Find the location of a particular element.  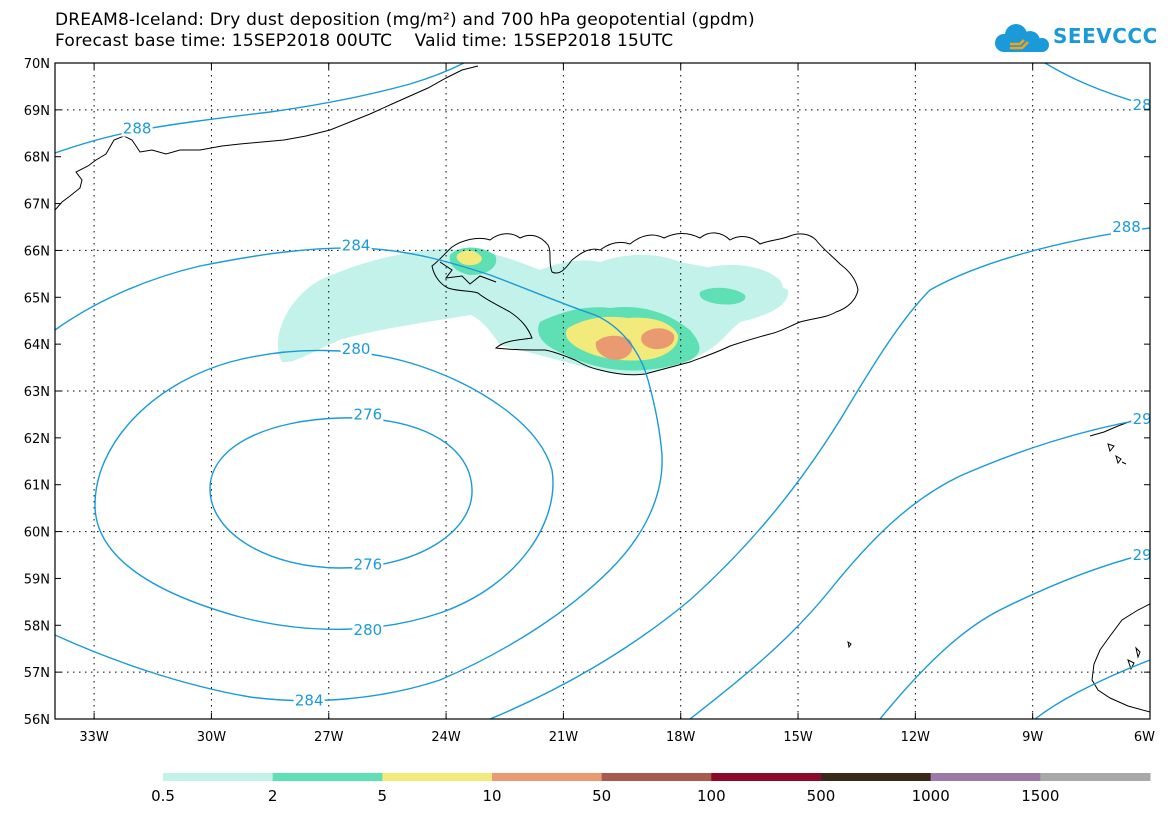

lon-label: 33W is located at coordinates (94, 737).